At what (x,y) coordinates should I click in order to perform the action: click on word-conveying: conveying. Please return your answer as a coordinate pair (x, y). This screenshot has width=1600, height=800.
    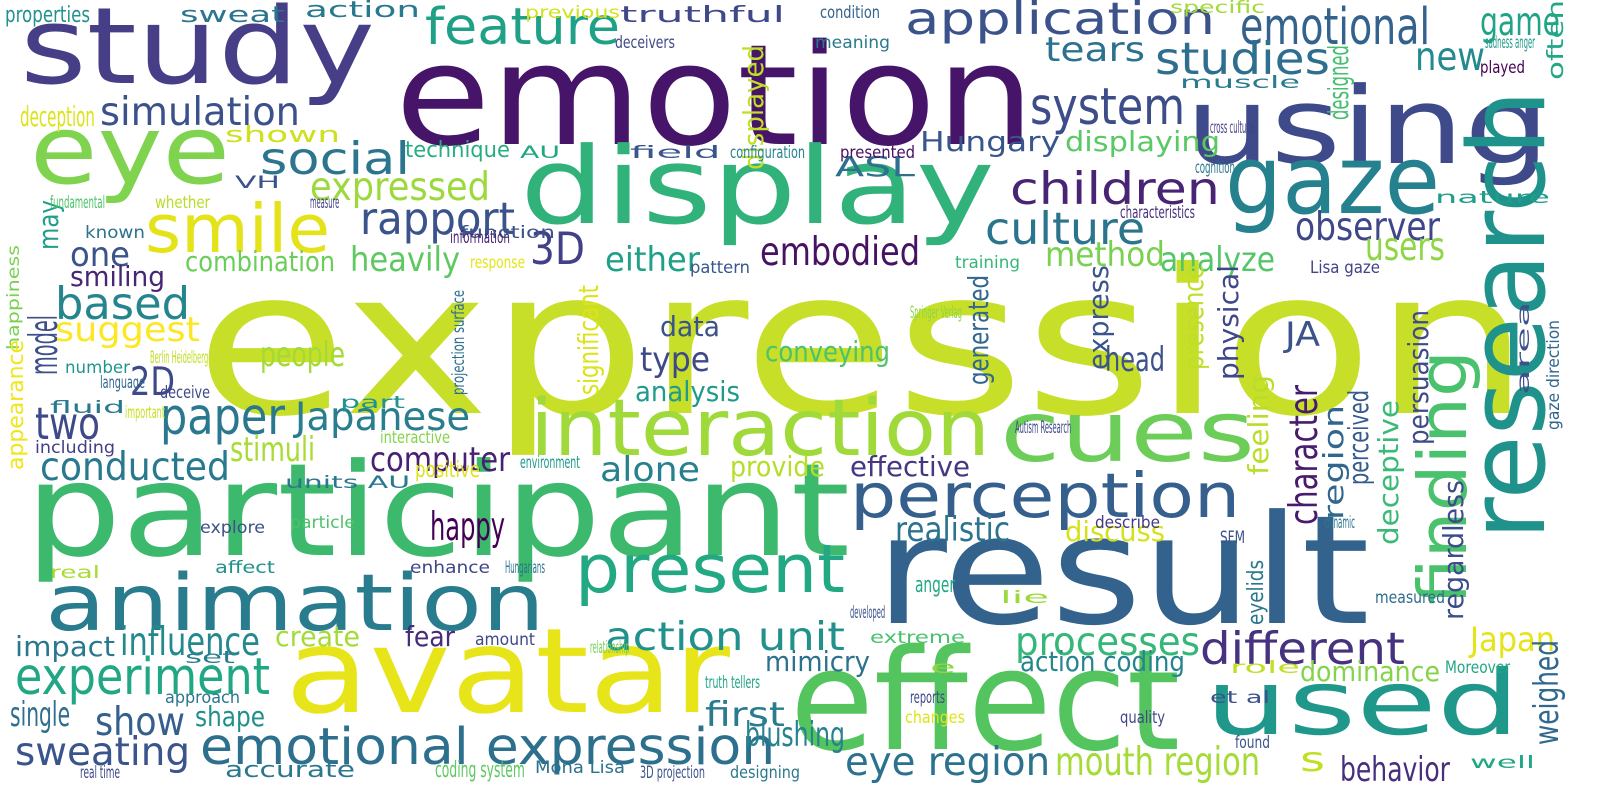
    Looking at the image, I should click on (827, 352).